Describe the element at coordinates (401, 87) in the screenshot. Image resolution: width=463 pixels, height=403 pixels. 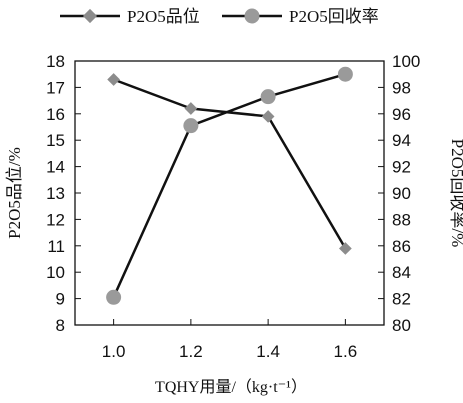
I see `y2-tick-label: 98` at that location.